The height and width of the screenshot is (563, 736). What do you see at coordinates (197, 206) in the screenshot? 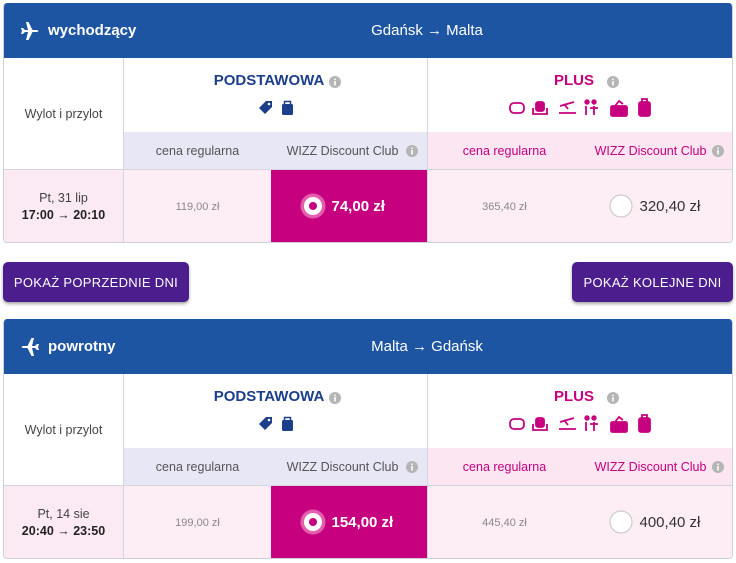
I see `regular-price: 119,00 zł` at bounding box center [197, 206].